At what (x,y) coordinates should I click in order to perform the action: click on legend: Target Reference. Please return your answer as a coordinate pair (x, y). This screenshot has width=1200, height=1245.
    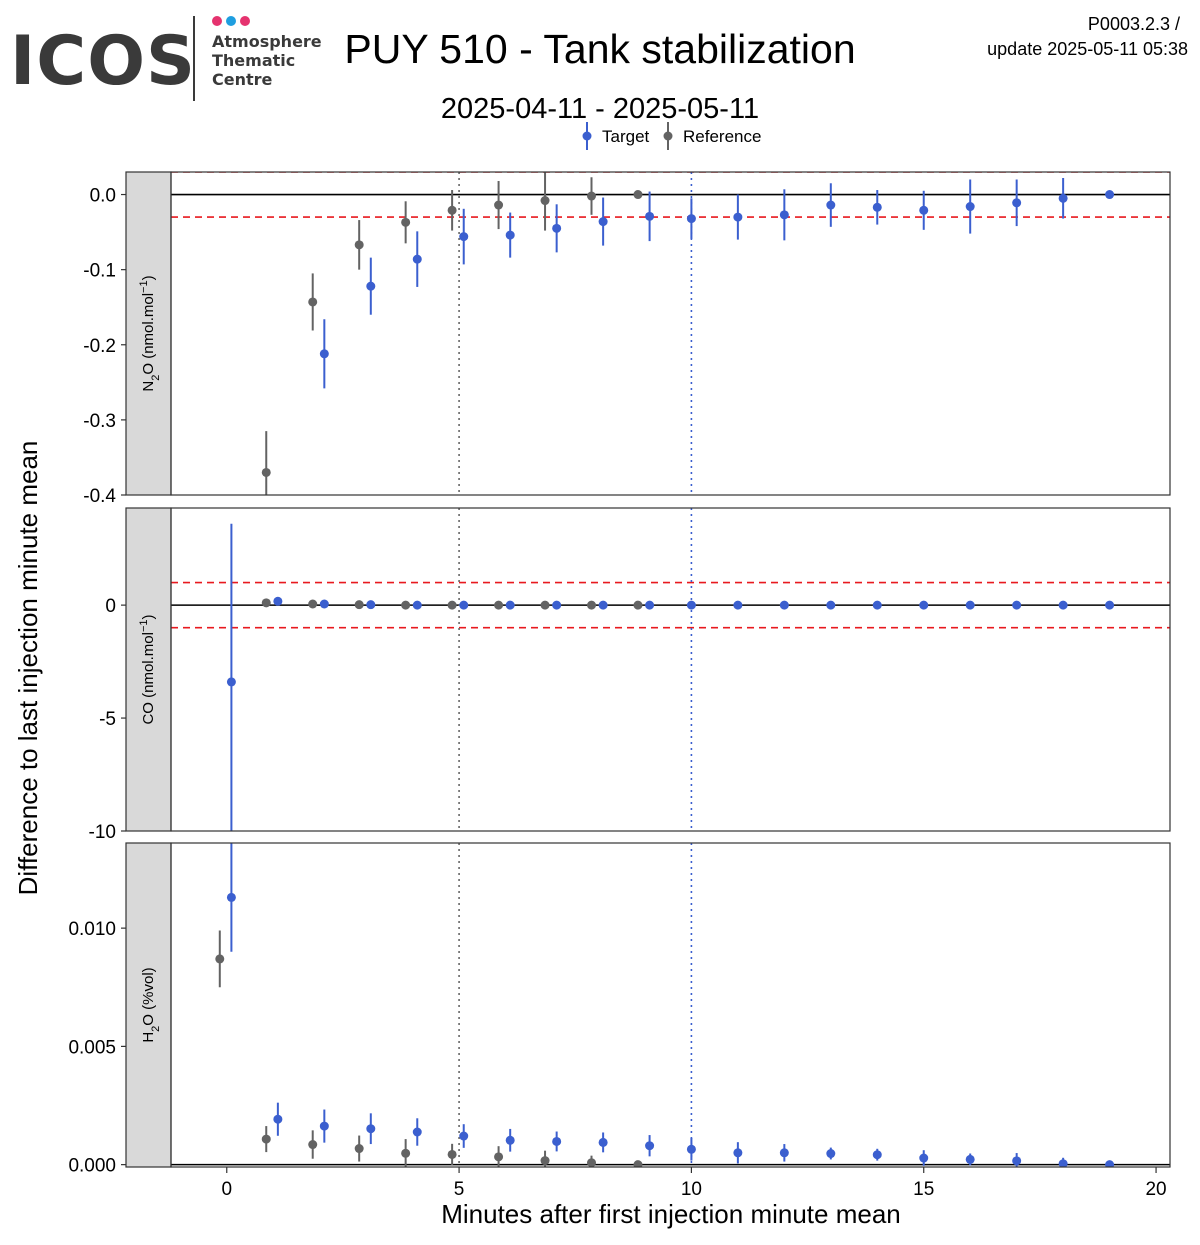
    Looking at the image, I should click on (671, 136).